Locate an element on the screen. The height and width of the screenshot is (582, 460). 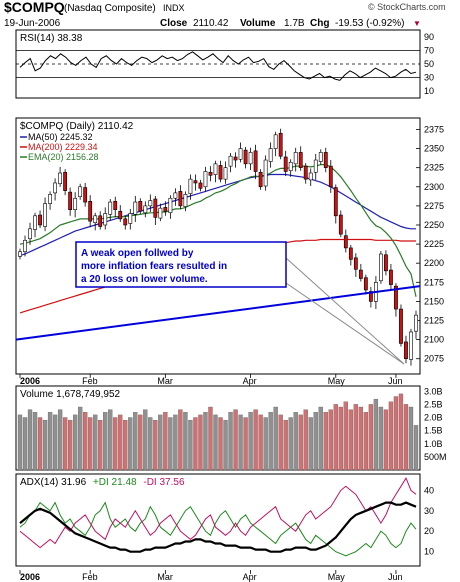
volume-panel-label: Volume 1,678,749,952 is located at coordinates (70, 394).